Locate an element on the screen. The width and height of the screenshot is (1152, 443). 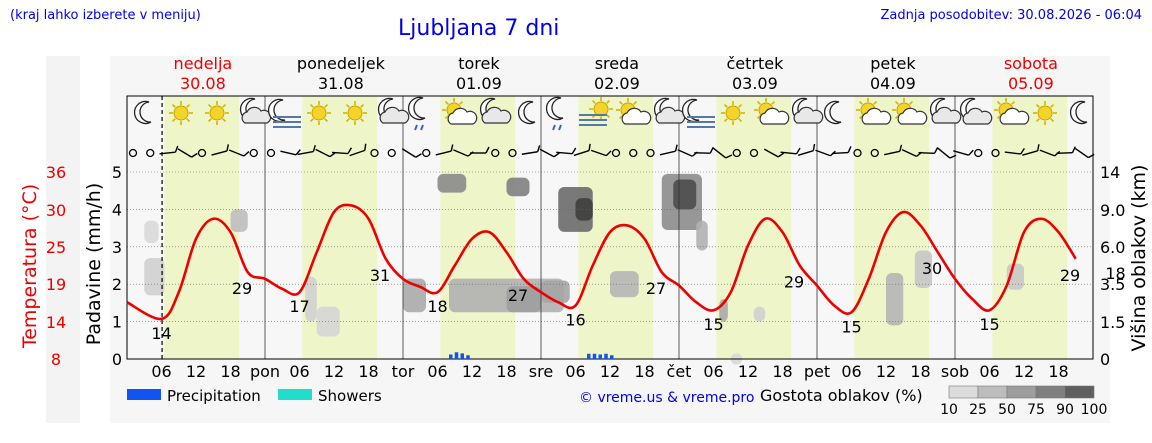
y-right-tick: 0 is located at coordinates (1105, 359).